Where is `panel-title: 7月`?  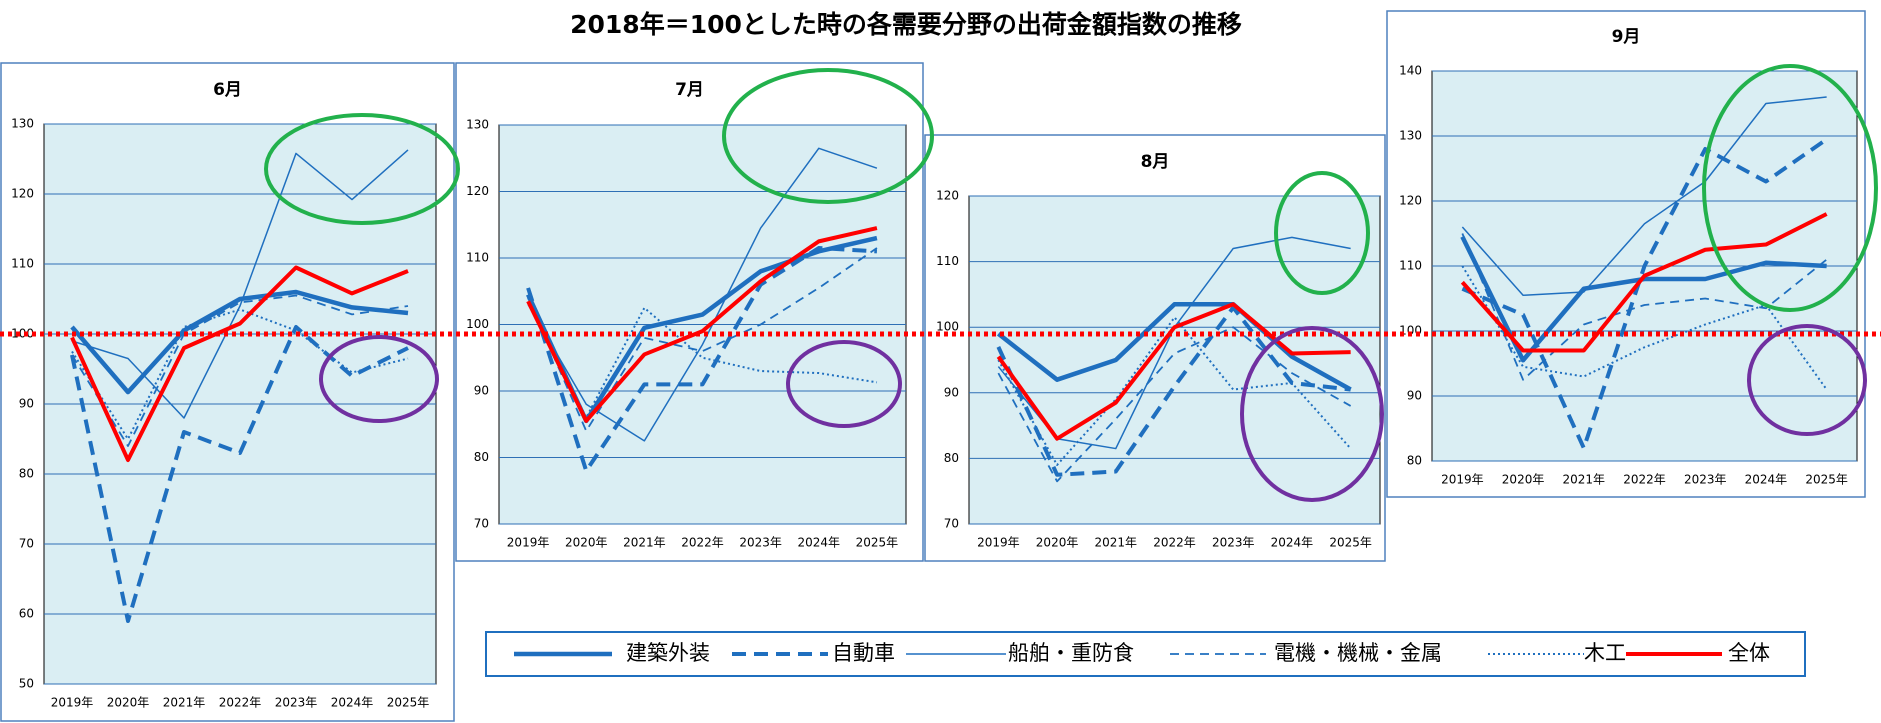 panel-title: 7月 is located at coordinates (689, 90).